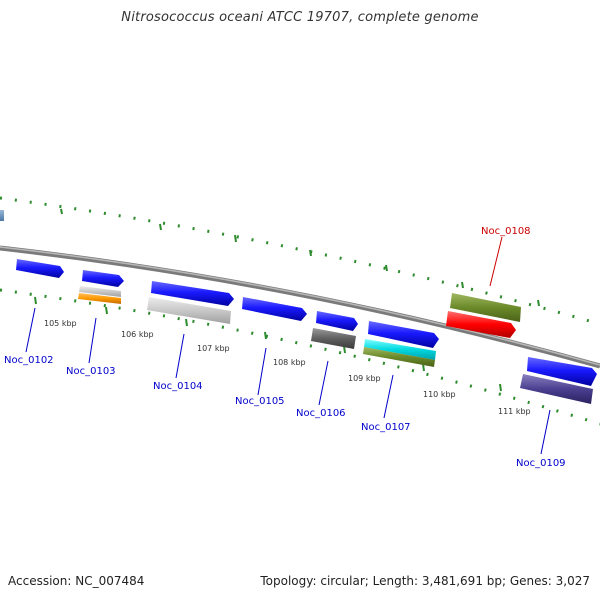 The image size is (600, 600). Describe the element at coordinates (91, 371) in the screenshot. I see `gene-label-noc-0103: Noc_0103` at that location.